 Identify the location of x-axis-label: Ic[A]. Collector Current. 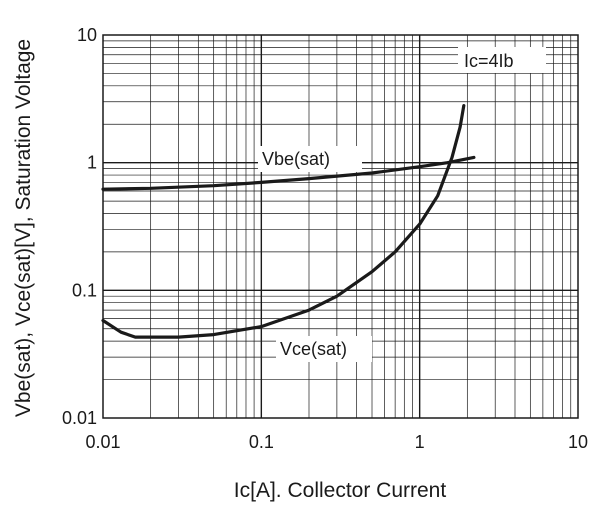
(340, 490).